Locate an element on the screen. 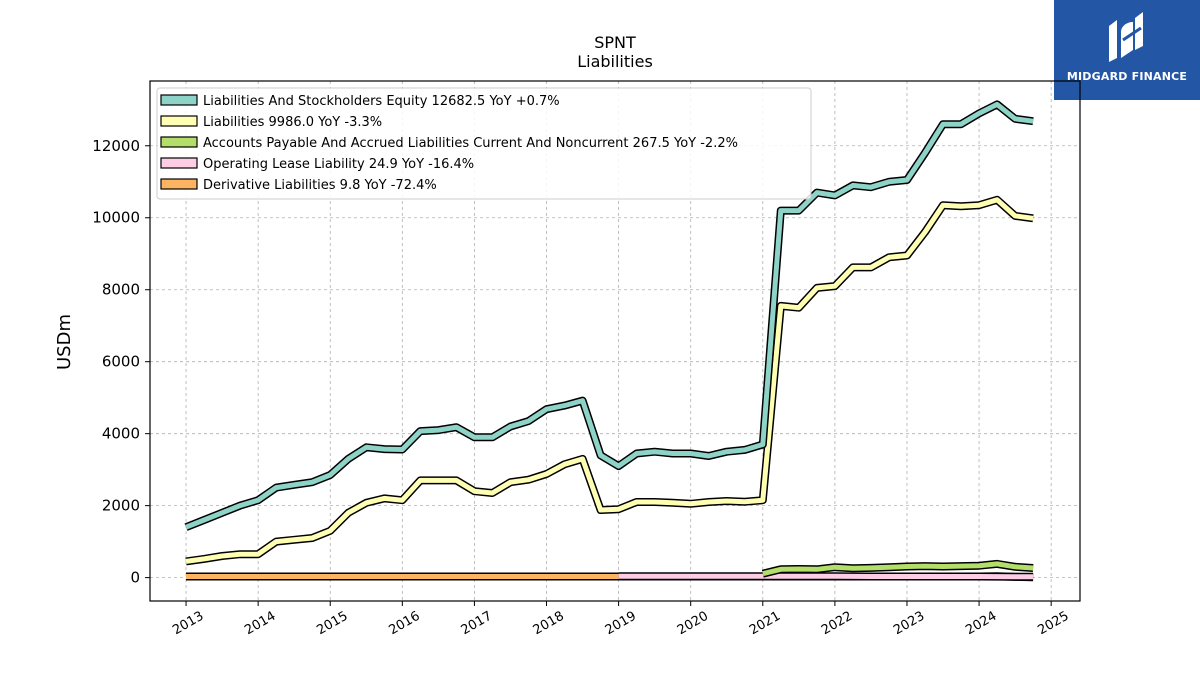 Image resolution: width=1200 pixels, height=675 pixels. y-tick-label: 4000 is located at coordinates (121, 434).